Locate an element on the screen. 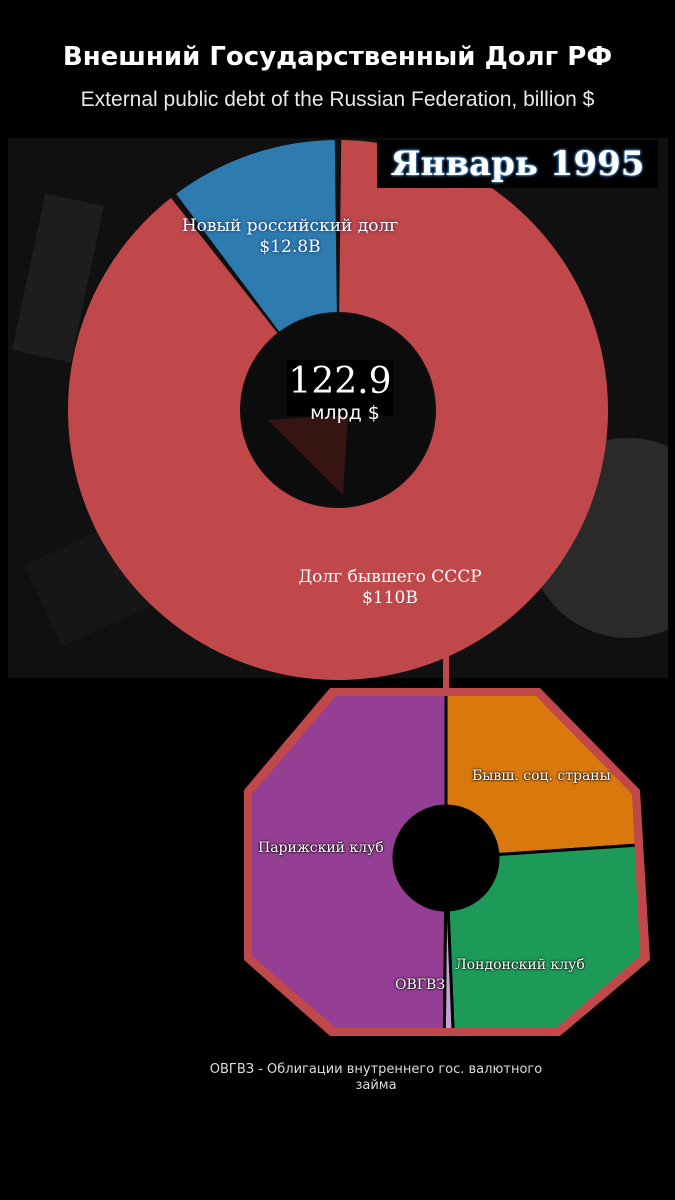 This screenshot has height=1200, width=675. segment-label-paris-club: Парижский клуб is located at coordinates (321, 848).